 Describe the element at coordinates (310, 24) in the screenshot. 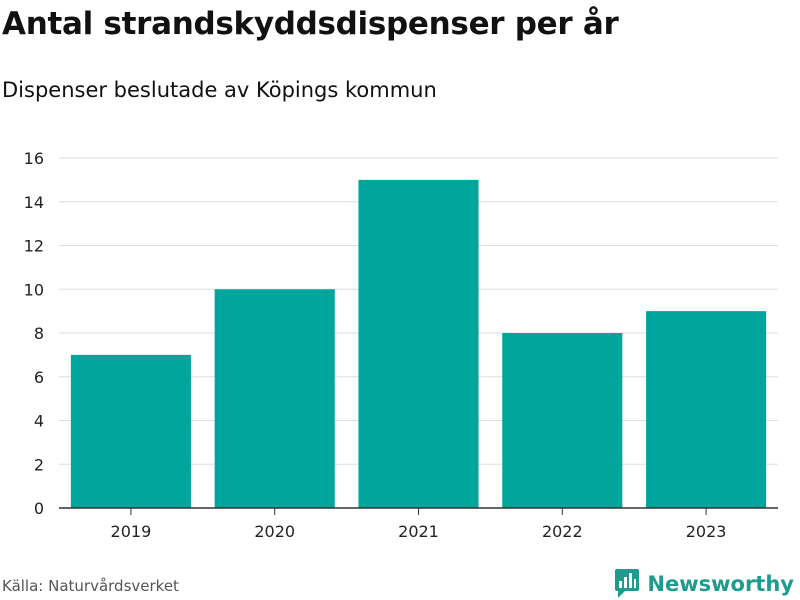

I see `chart-title: Antal strandskyddsdispenser per år` at that location.